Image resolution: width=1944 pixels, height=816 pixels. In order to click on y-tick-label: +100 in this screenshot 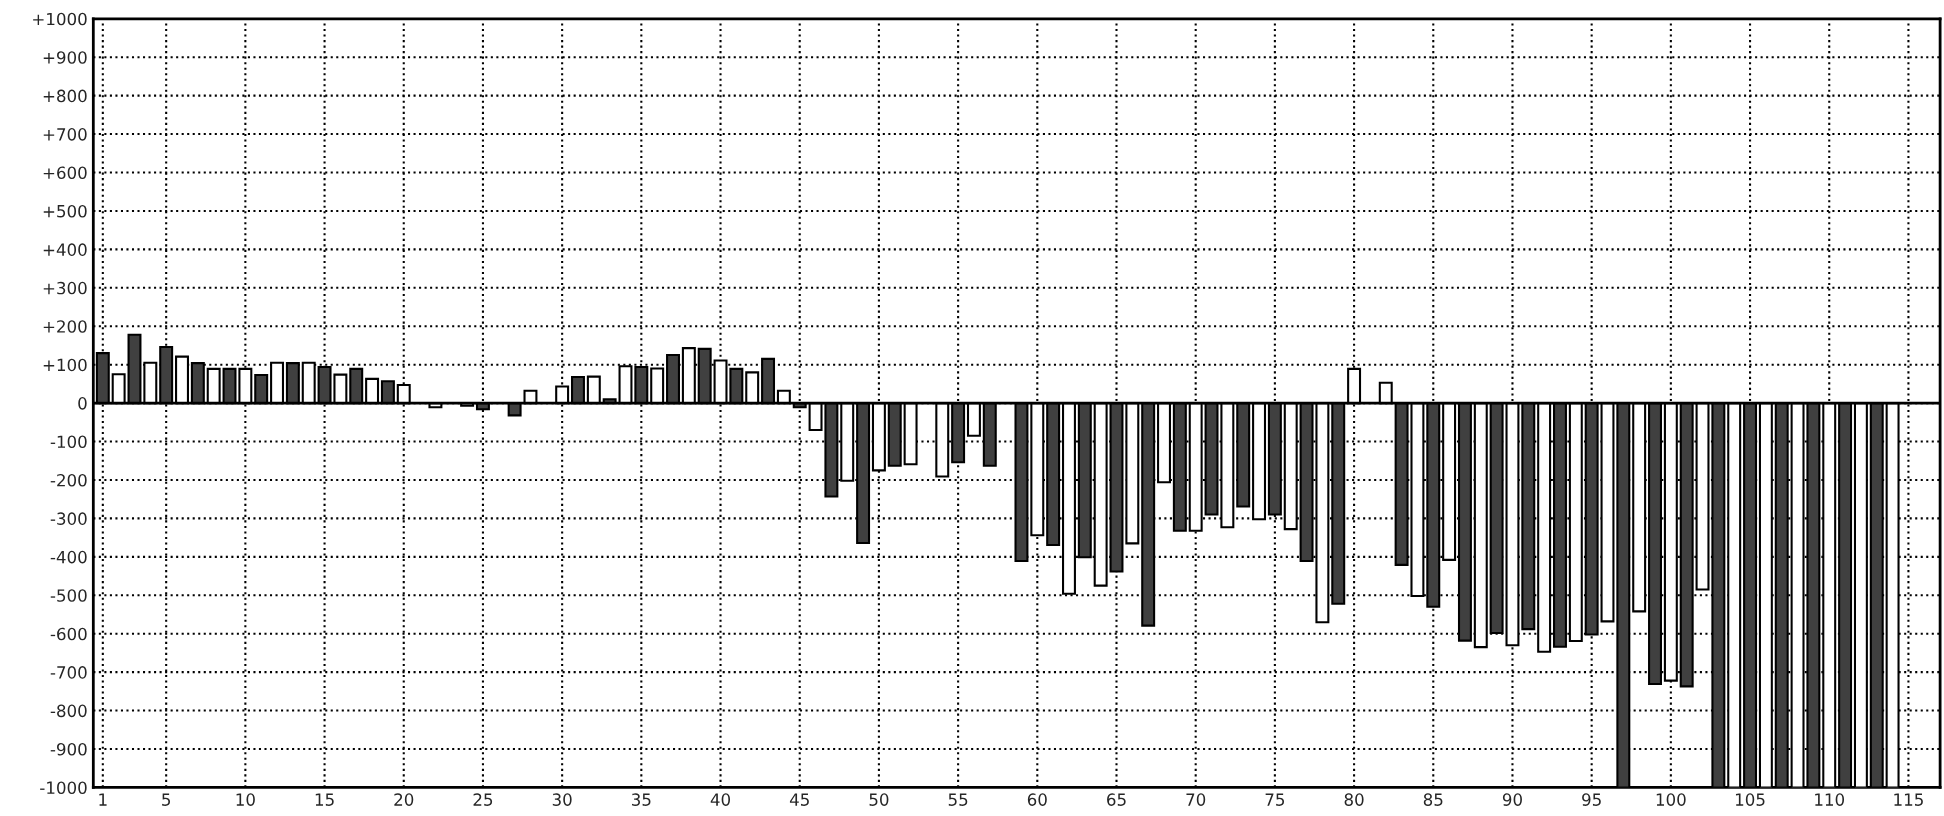, I will do `click(65, 365)`.